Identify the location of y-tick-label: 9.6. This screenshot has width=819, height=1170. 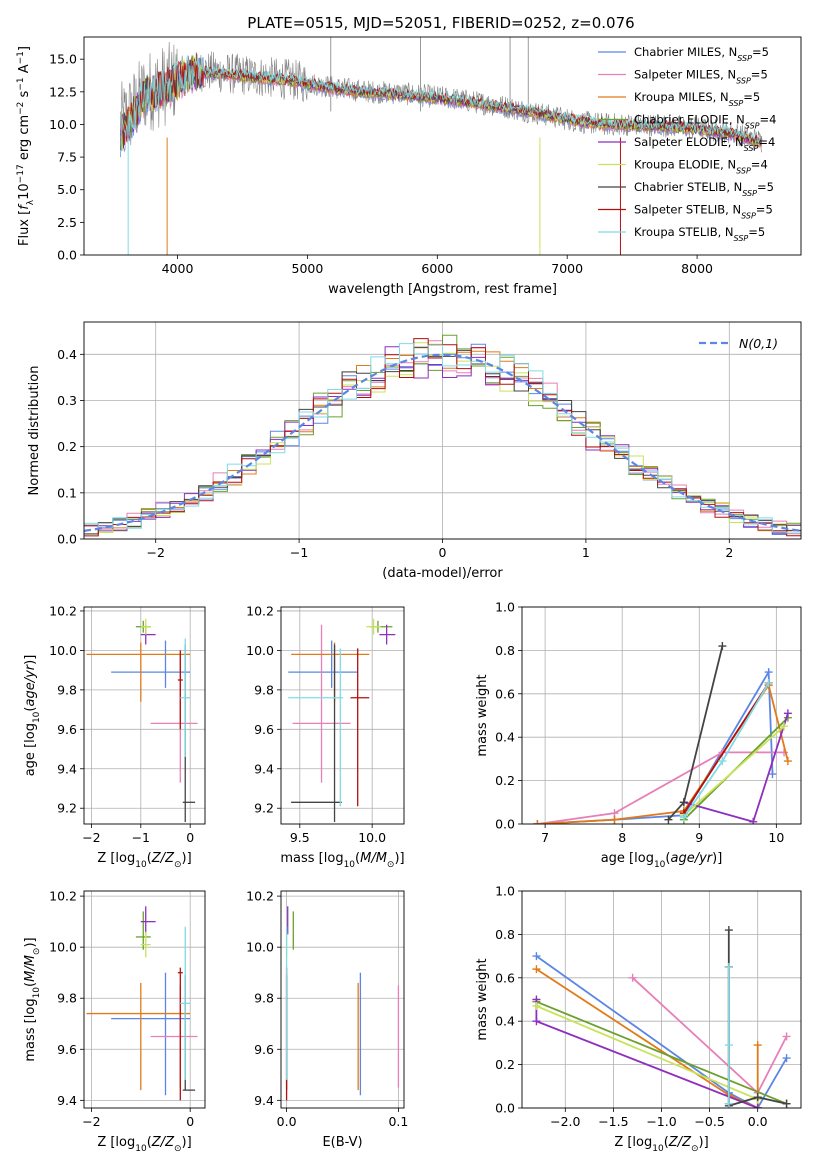
(264, 1049).